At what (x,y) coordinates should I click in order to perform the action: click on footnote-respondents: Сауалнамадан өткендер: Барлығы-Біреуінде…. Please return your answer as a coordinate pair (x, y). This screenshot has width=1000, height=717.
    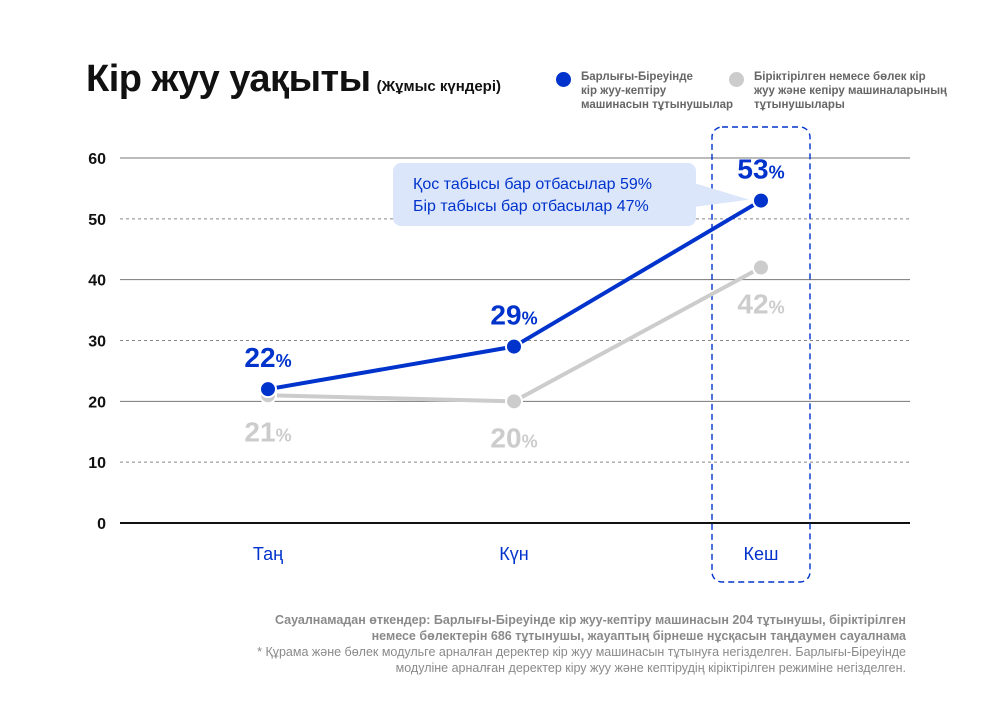
    Looking at the image, I should click on (590, 628).